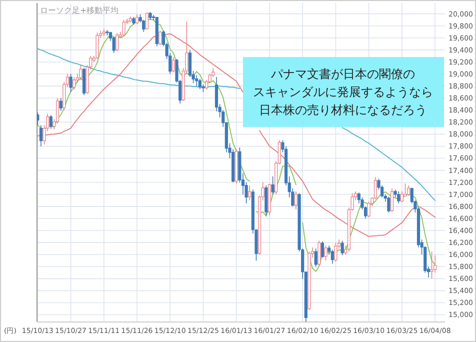  I want to click on chart-title: ローソク足+移動平均, so click(79, 10).